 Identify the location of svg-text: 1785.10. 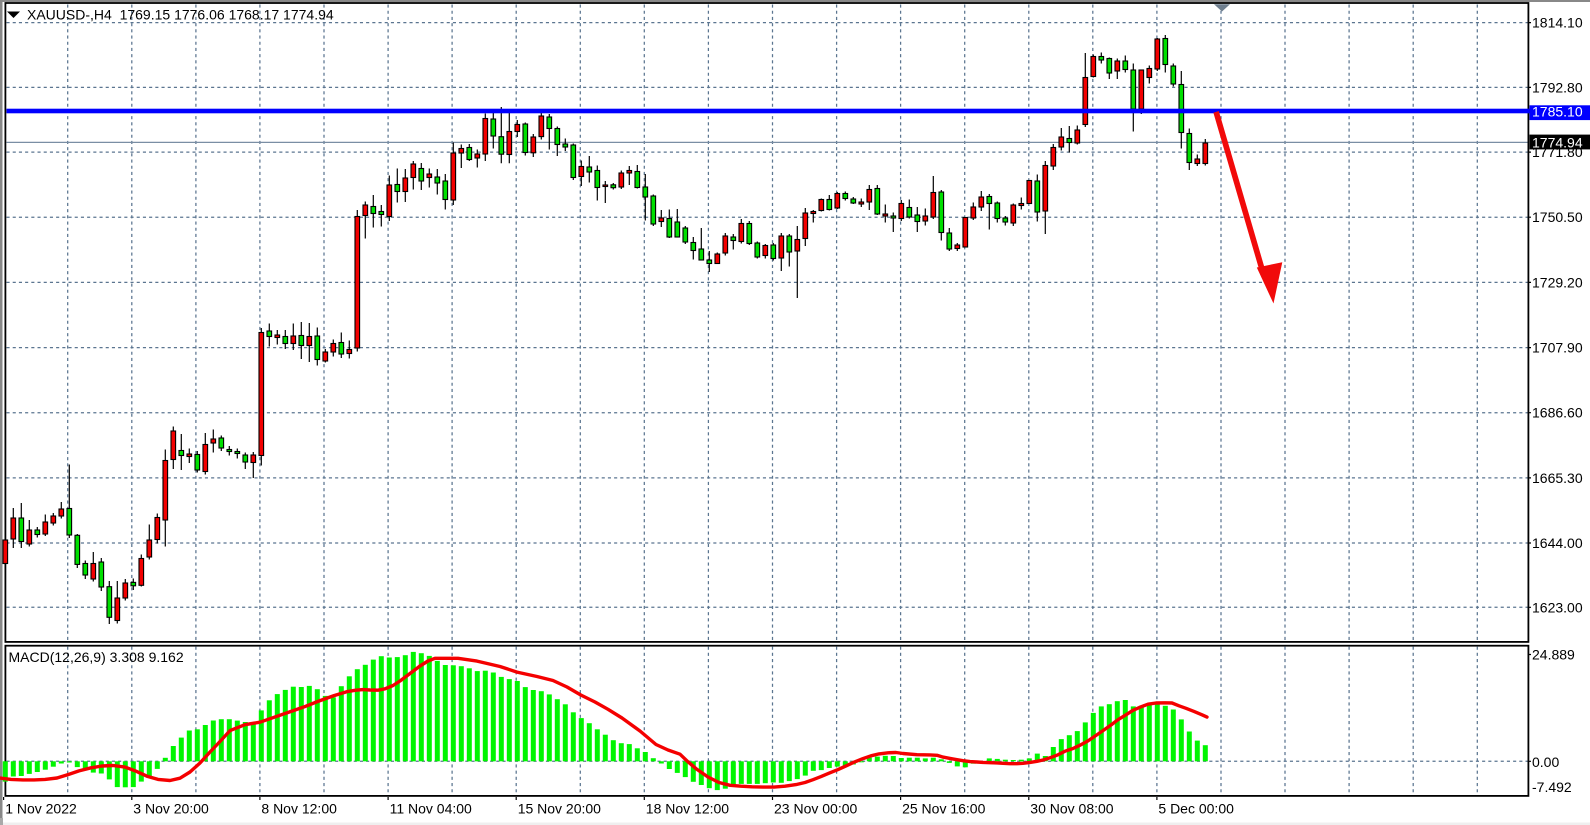
(1557, 111).